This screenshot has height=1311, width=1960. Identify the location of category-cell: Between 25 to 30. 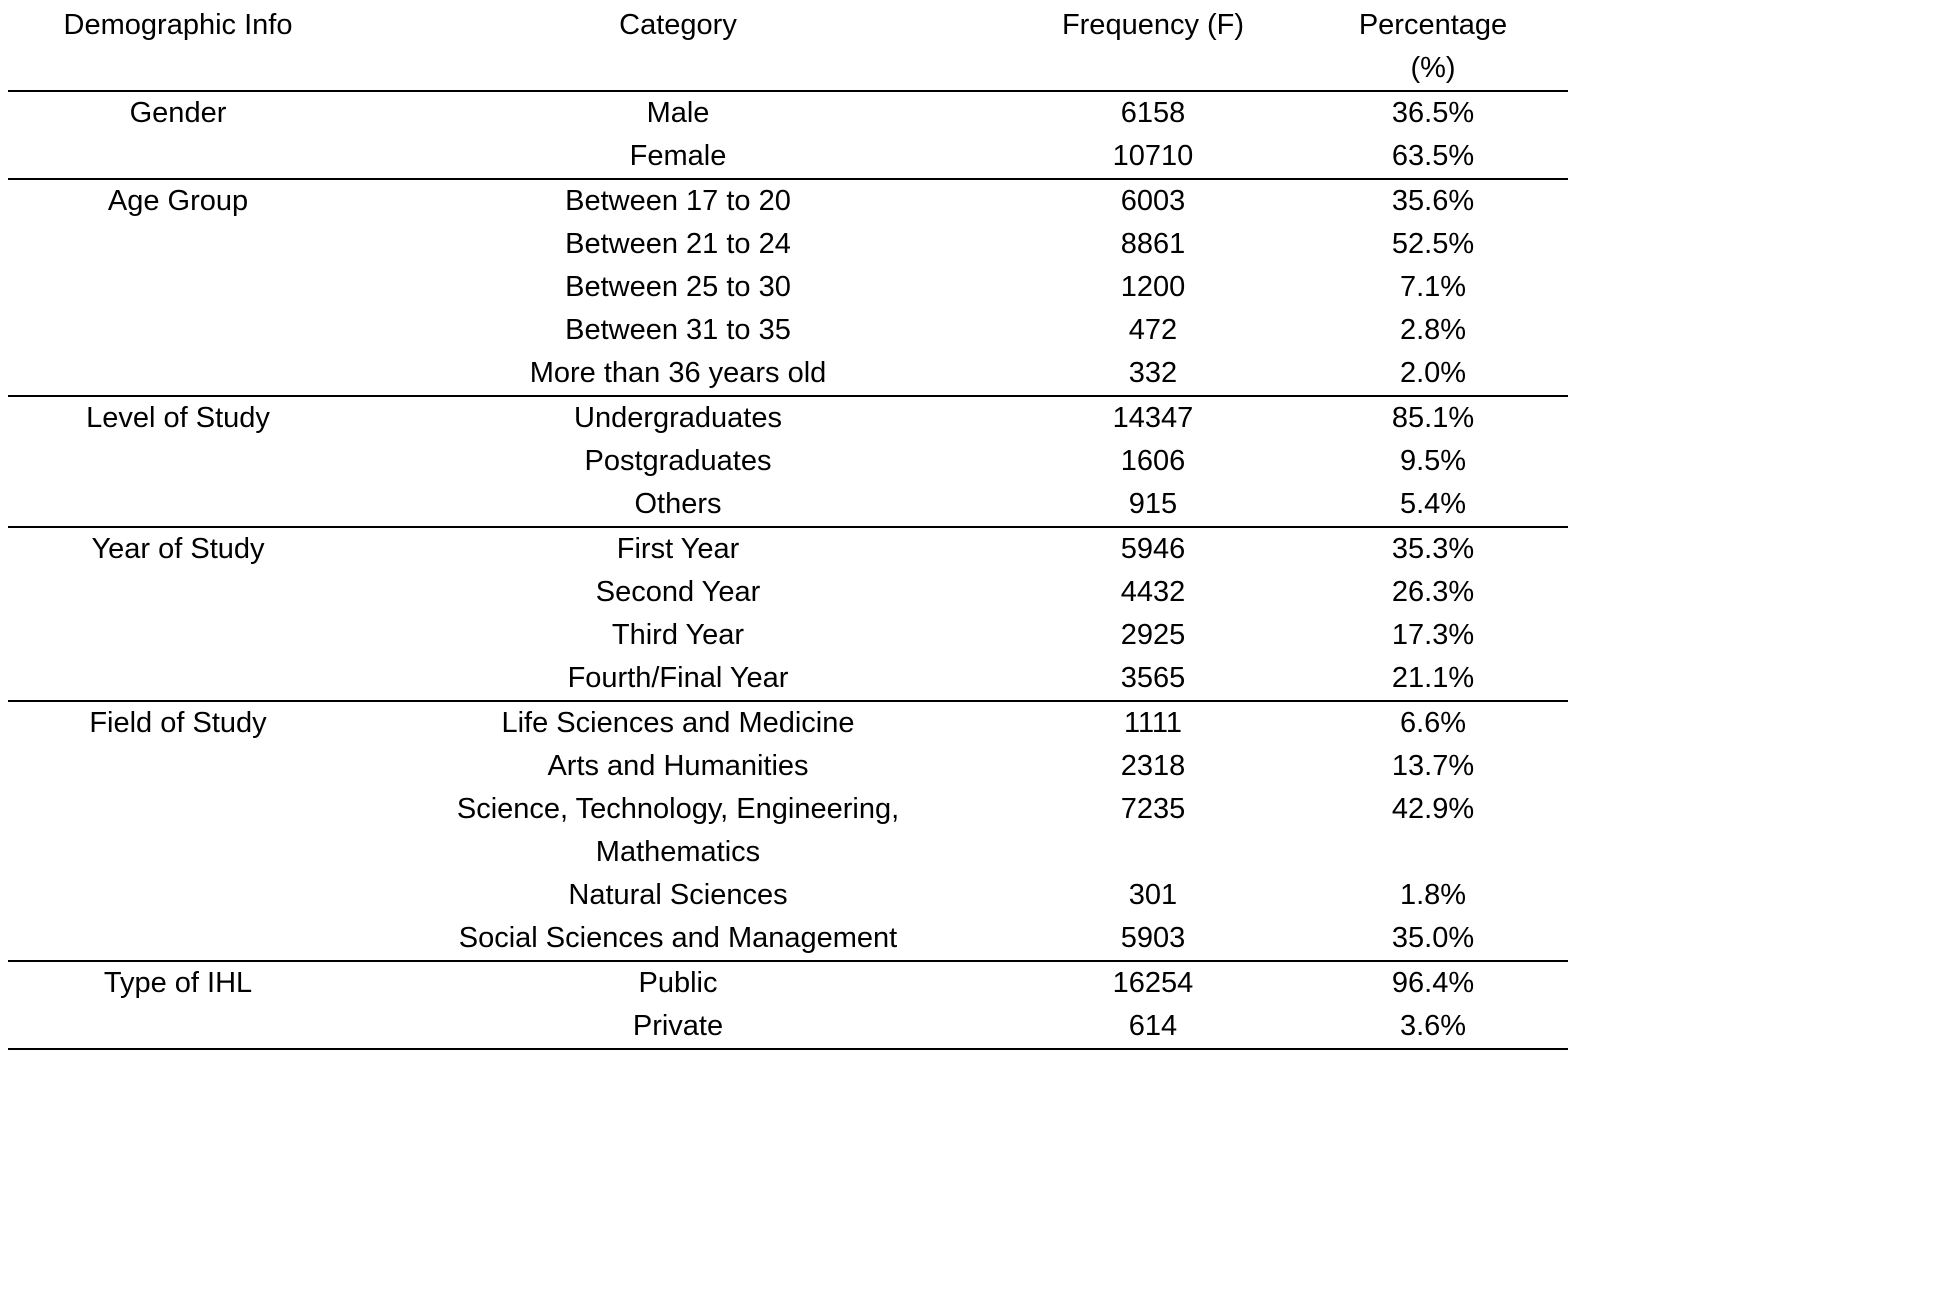
(678, 287).